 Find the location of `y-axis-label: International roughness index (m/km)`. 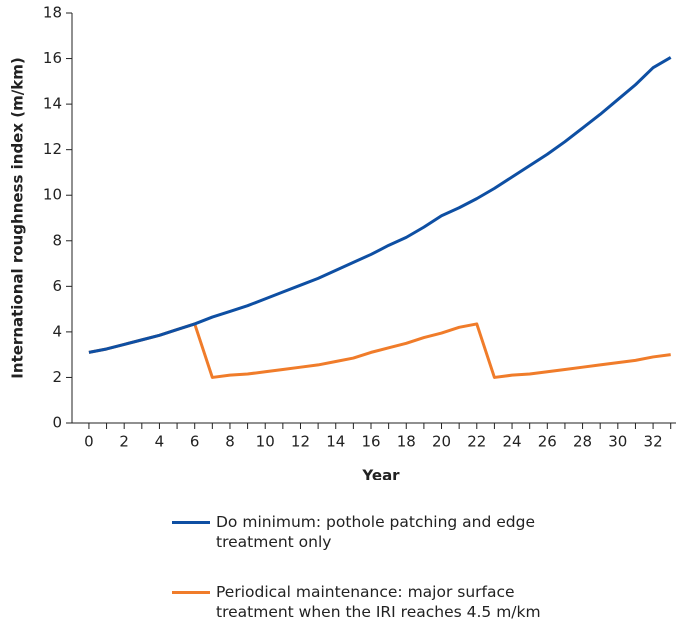

y-axis-label: International roughness index (m/km) is located at coordinates (18, 217).